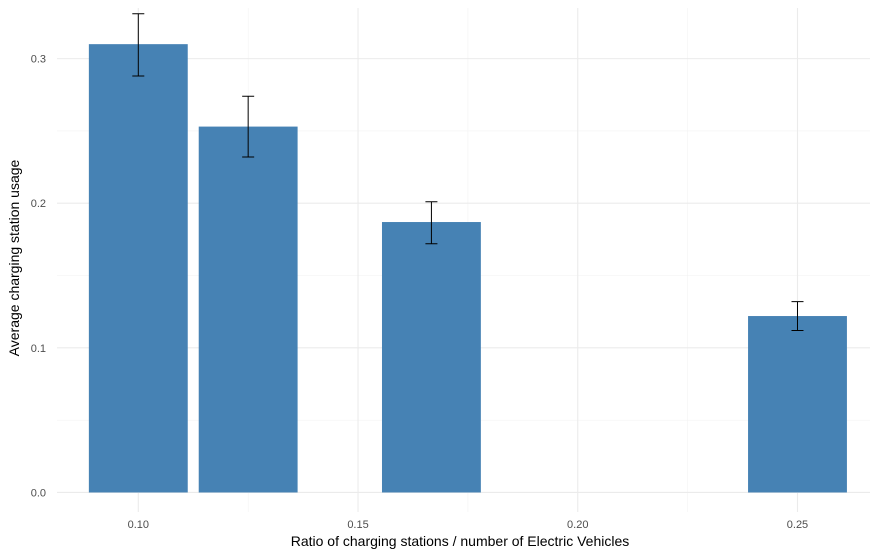 The height and width of the screenshot is (558, 878). What do you see at coordinates (357, 525) in the screenshot?
I see `x-tick-label: 0.15` at bounding box center [357, 525].